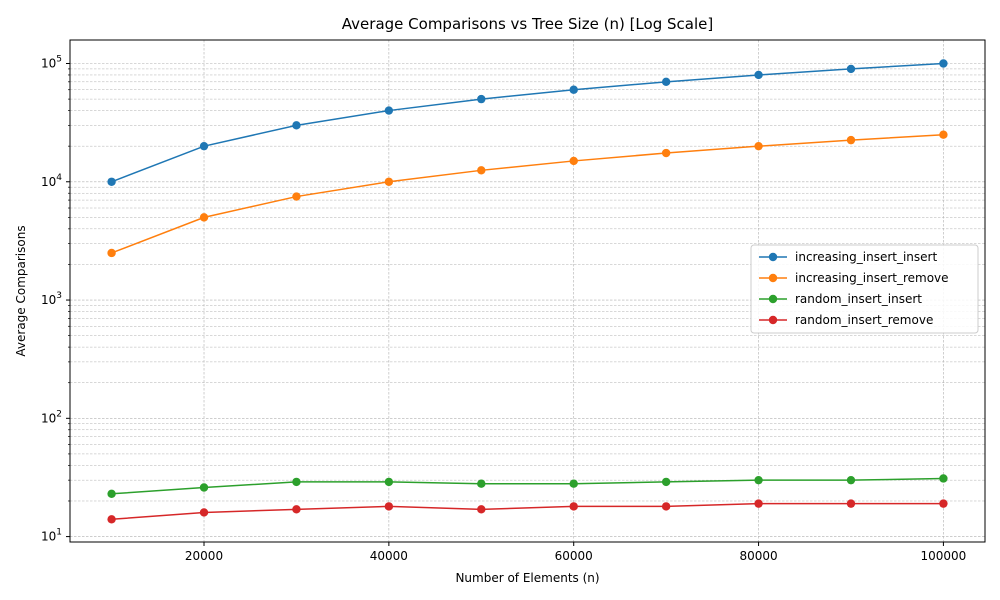 This screenshot has height=600, width=1000. I want to click on y-axis-title: Average Comparisons, so click(21, 290).